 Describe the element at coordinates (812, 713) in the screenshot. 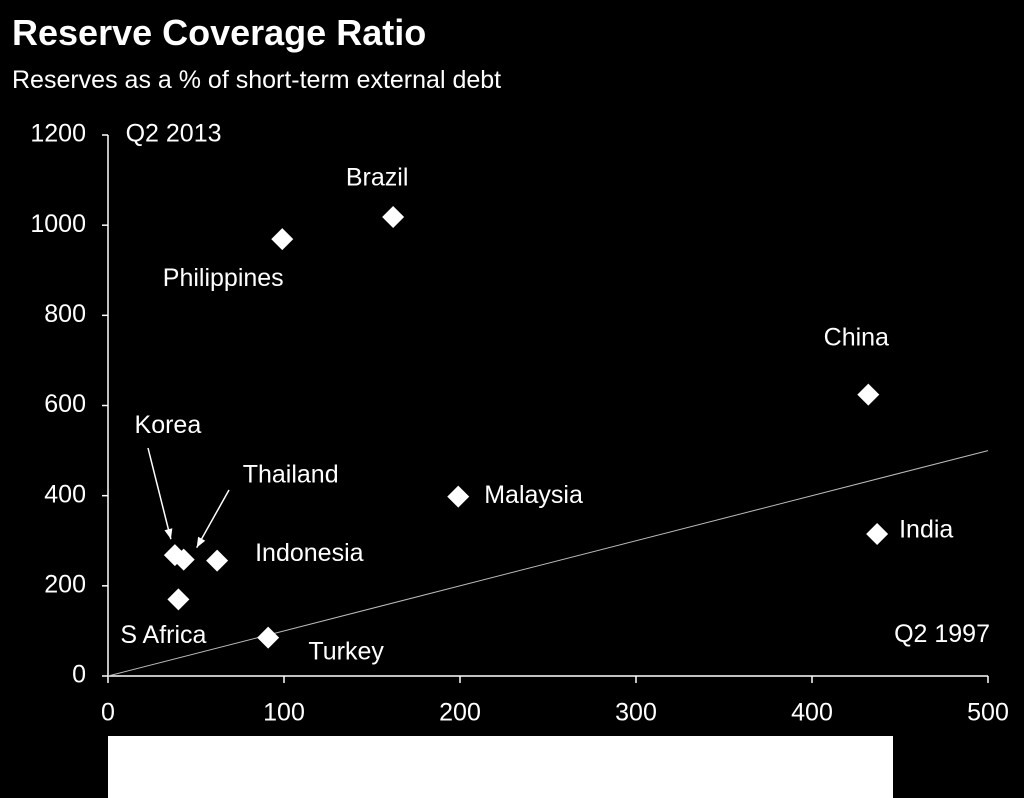

I see `x-tick-label: 400` at that location.